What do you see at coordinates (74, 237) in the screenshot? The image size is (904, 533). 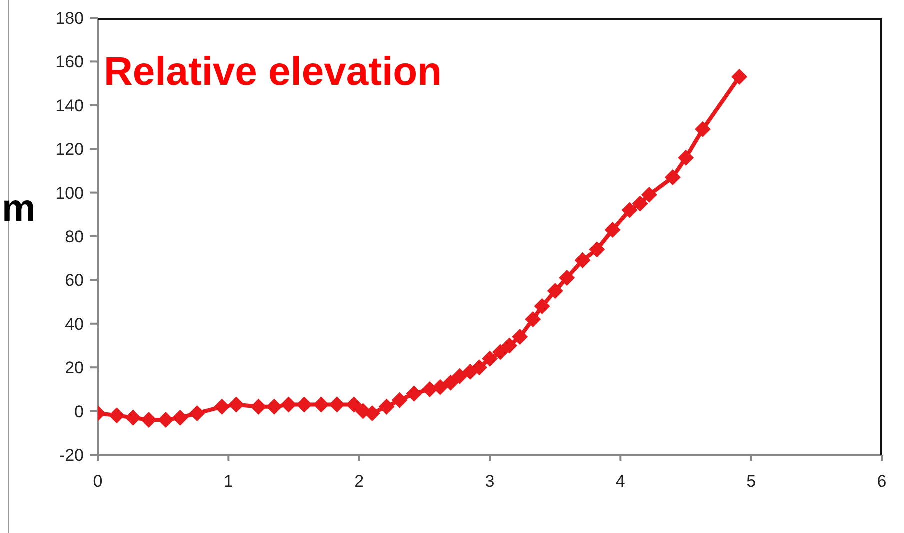 I see `y-tick-label: 80` at bounding box center [74, 237].